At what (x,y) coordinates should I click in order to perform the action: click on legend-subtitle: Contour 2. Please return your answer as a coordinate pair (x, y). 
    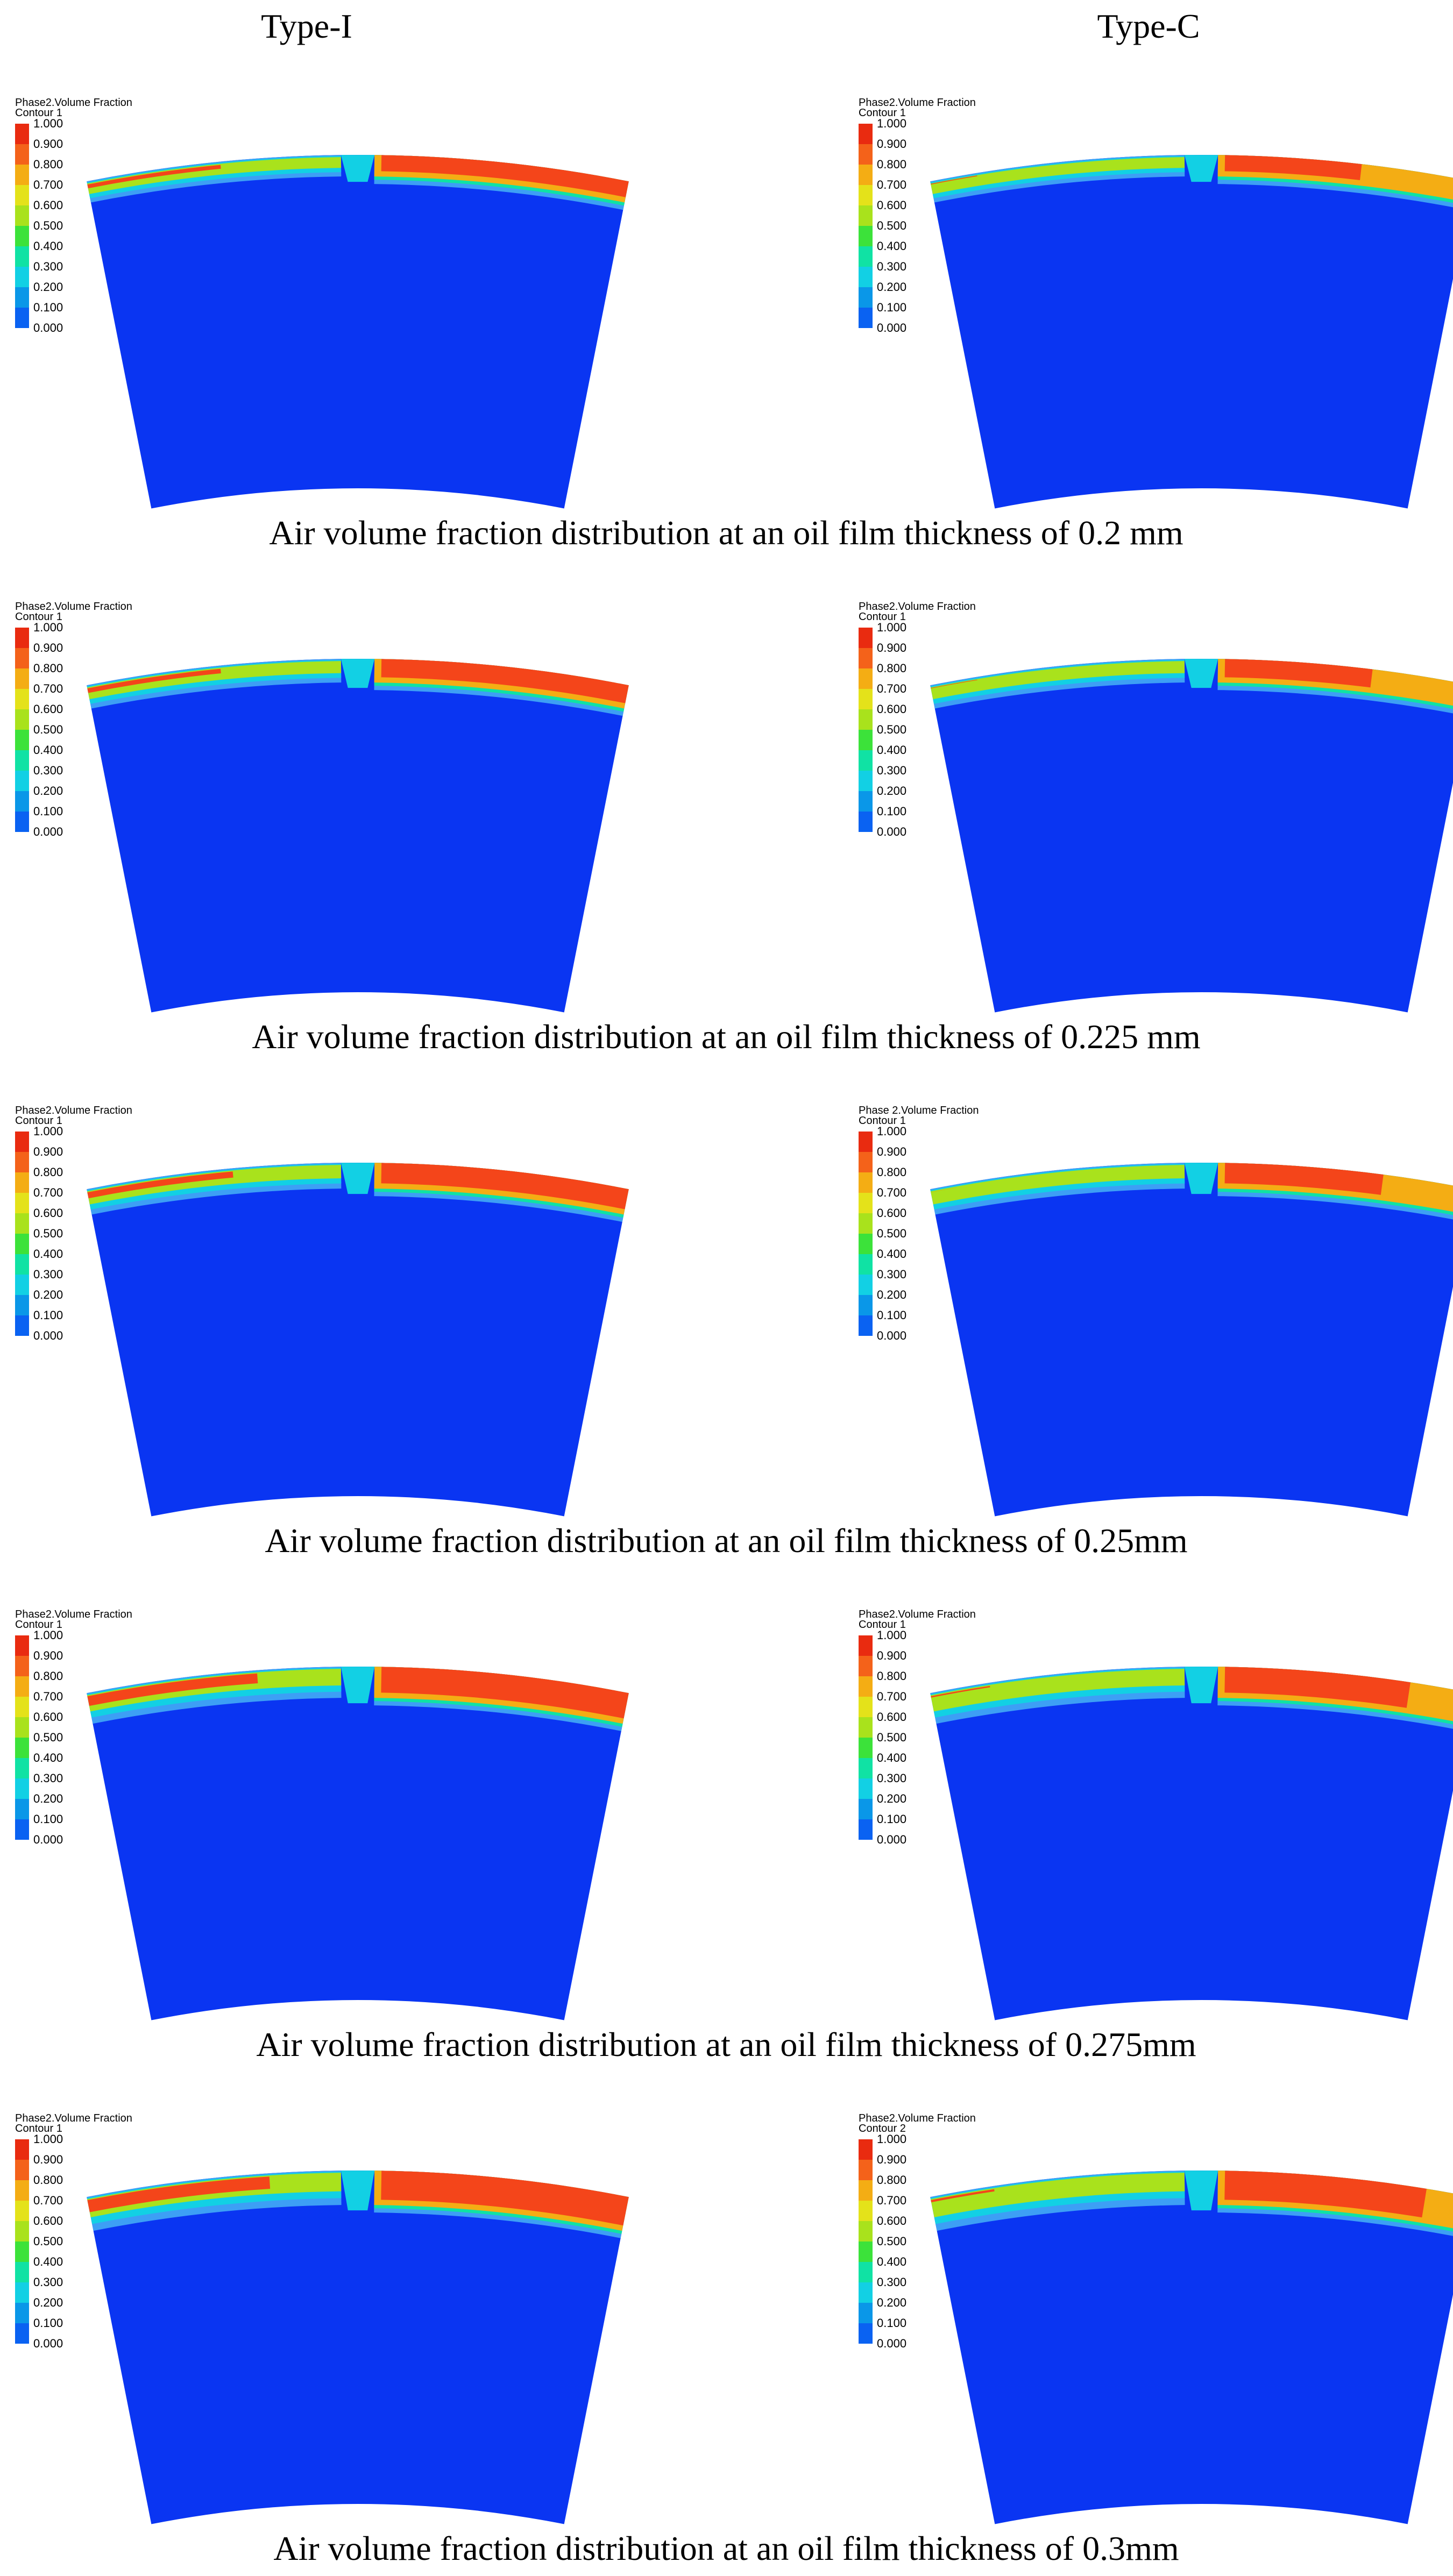
    Looking at the image, I should click on (883, 2128).